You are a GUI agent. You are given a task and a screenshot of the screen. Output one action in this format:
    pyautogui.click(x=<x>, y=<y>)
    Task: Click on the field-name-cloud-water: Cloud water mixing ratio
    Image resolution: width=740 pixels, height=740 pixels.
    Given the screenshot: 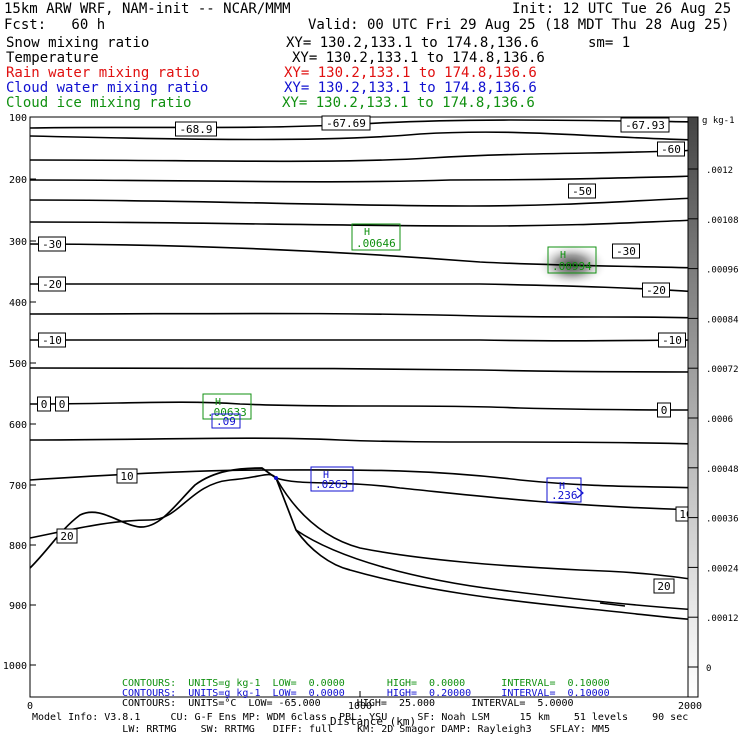 What is the action you would take?
    pyautogui.click(x=107, y=88)
    